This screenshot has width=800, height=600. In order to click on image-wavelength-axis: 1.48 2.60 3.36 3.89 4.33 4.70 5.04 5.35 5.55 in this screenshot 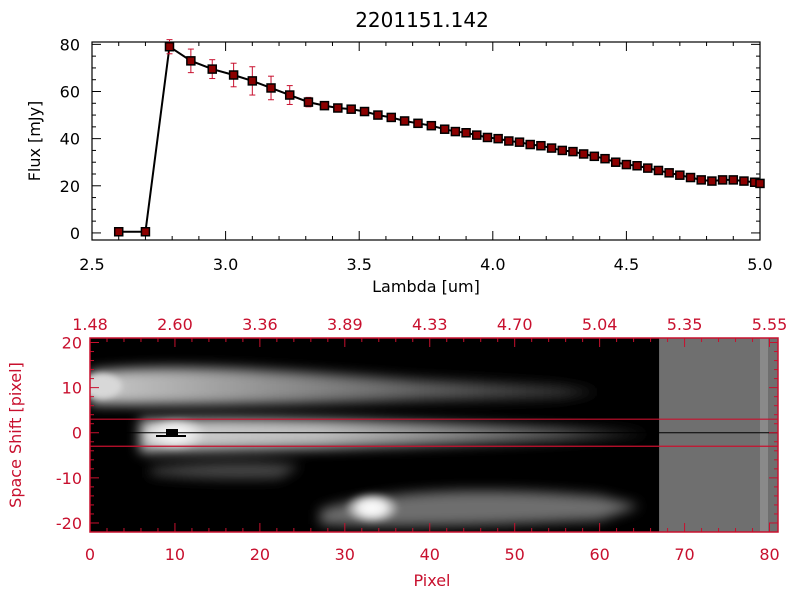, I will do `click(429, 331)`.